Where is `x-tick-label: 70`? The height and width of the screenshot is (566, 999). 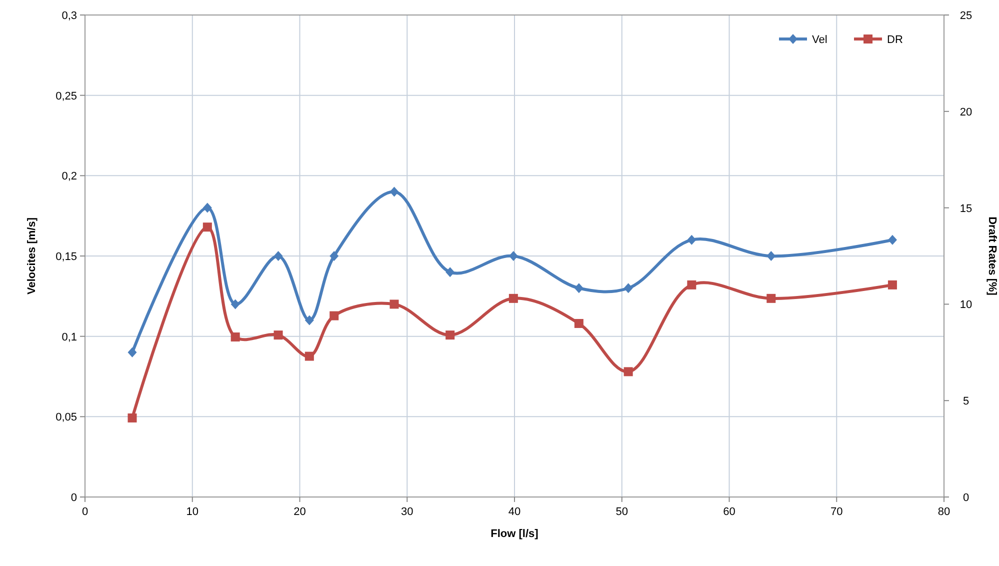 x-tick-label: 70 is located at coordinates (836, 512).